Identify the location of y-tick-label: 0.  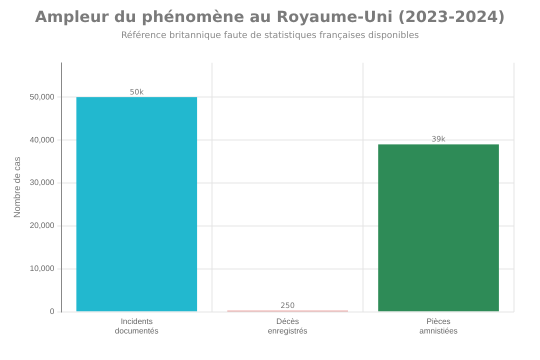
(52, 311).